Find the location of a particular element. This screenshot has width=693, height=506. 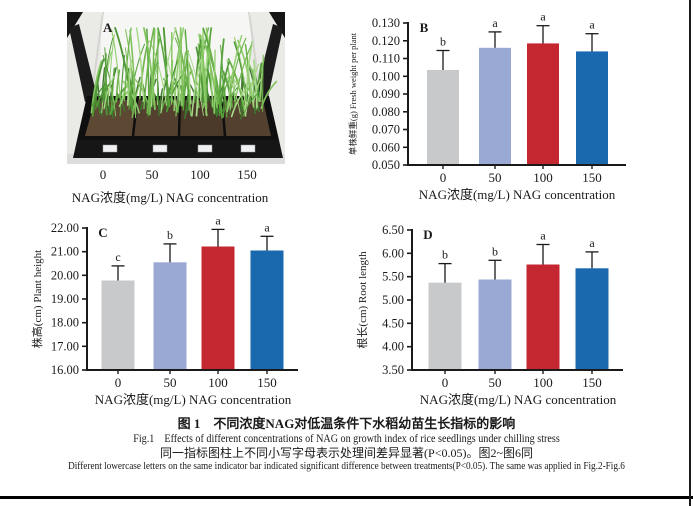

photo-tick-labels: 0 50 100 150 is located at coordinates (176, 176).